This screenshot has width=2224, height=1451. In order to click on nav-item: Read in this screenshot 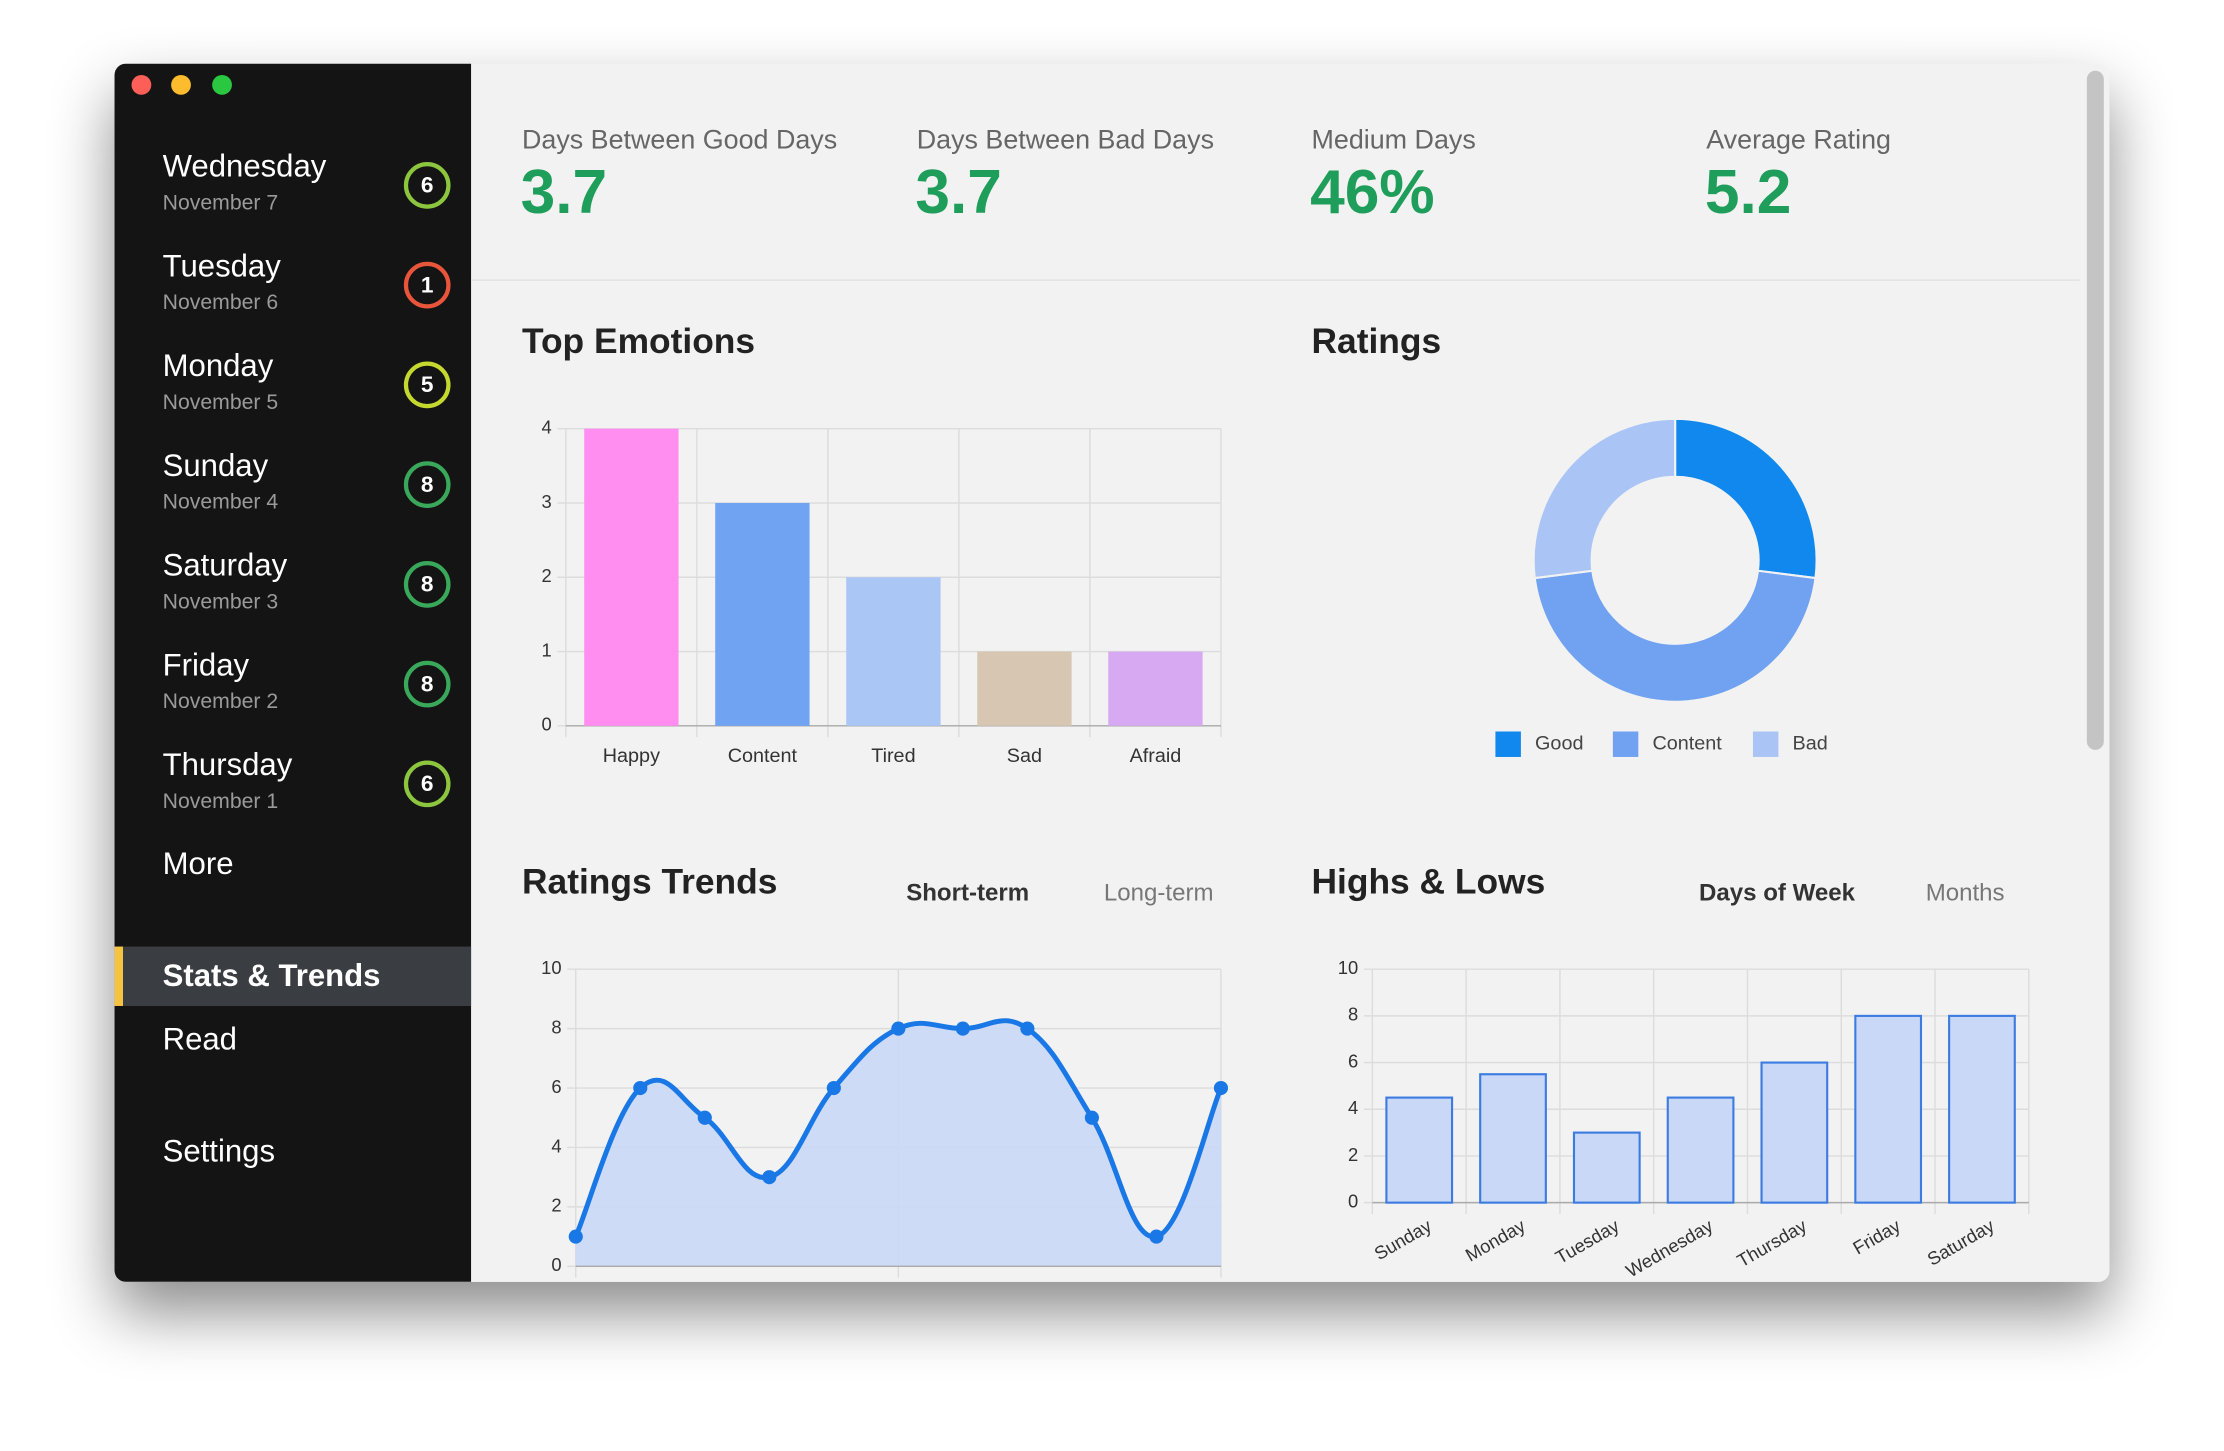, I will do `click(200, 1039)`.